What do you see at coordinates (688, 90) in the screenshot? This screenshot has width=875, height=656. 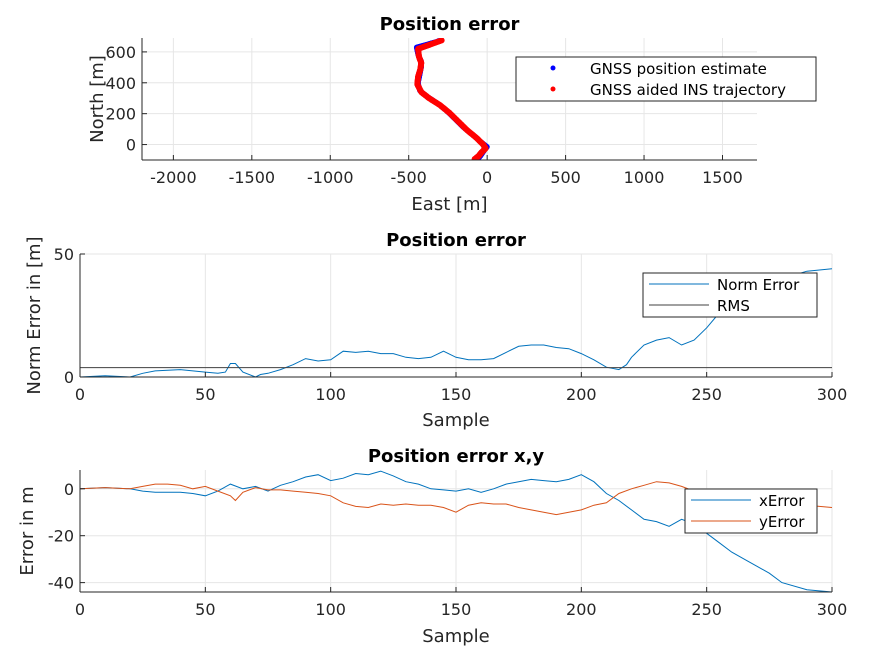 I see `legend-label: GNSS aided INS trajectory` at bounding box center [688, 90].